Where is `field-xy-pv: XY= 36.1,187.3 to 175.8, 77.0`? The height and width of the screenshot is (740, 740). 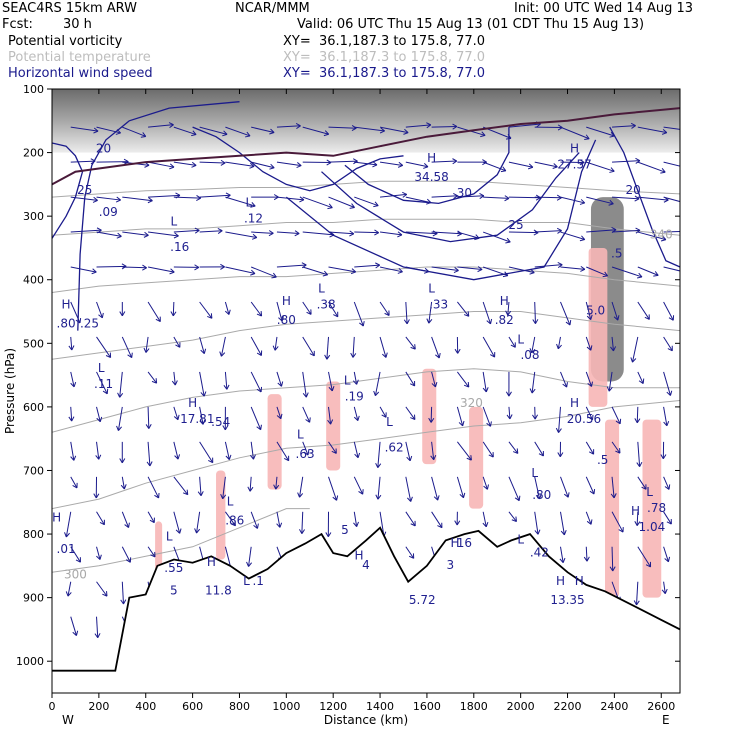 field-xy-pv: XY= 36.1,187.3 to 175.8, 77.0 is located at coordinates (384, 41).